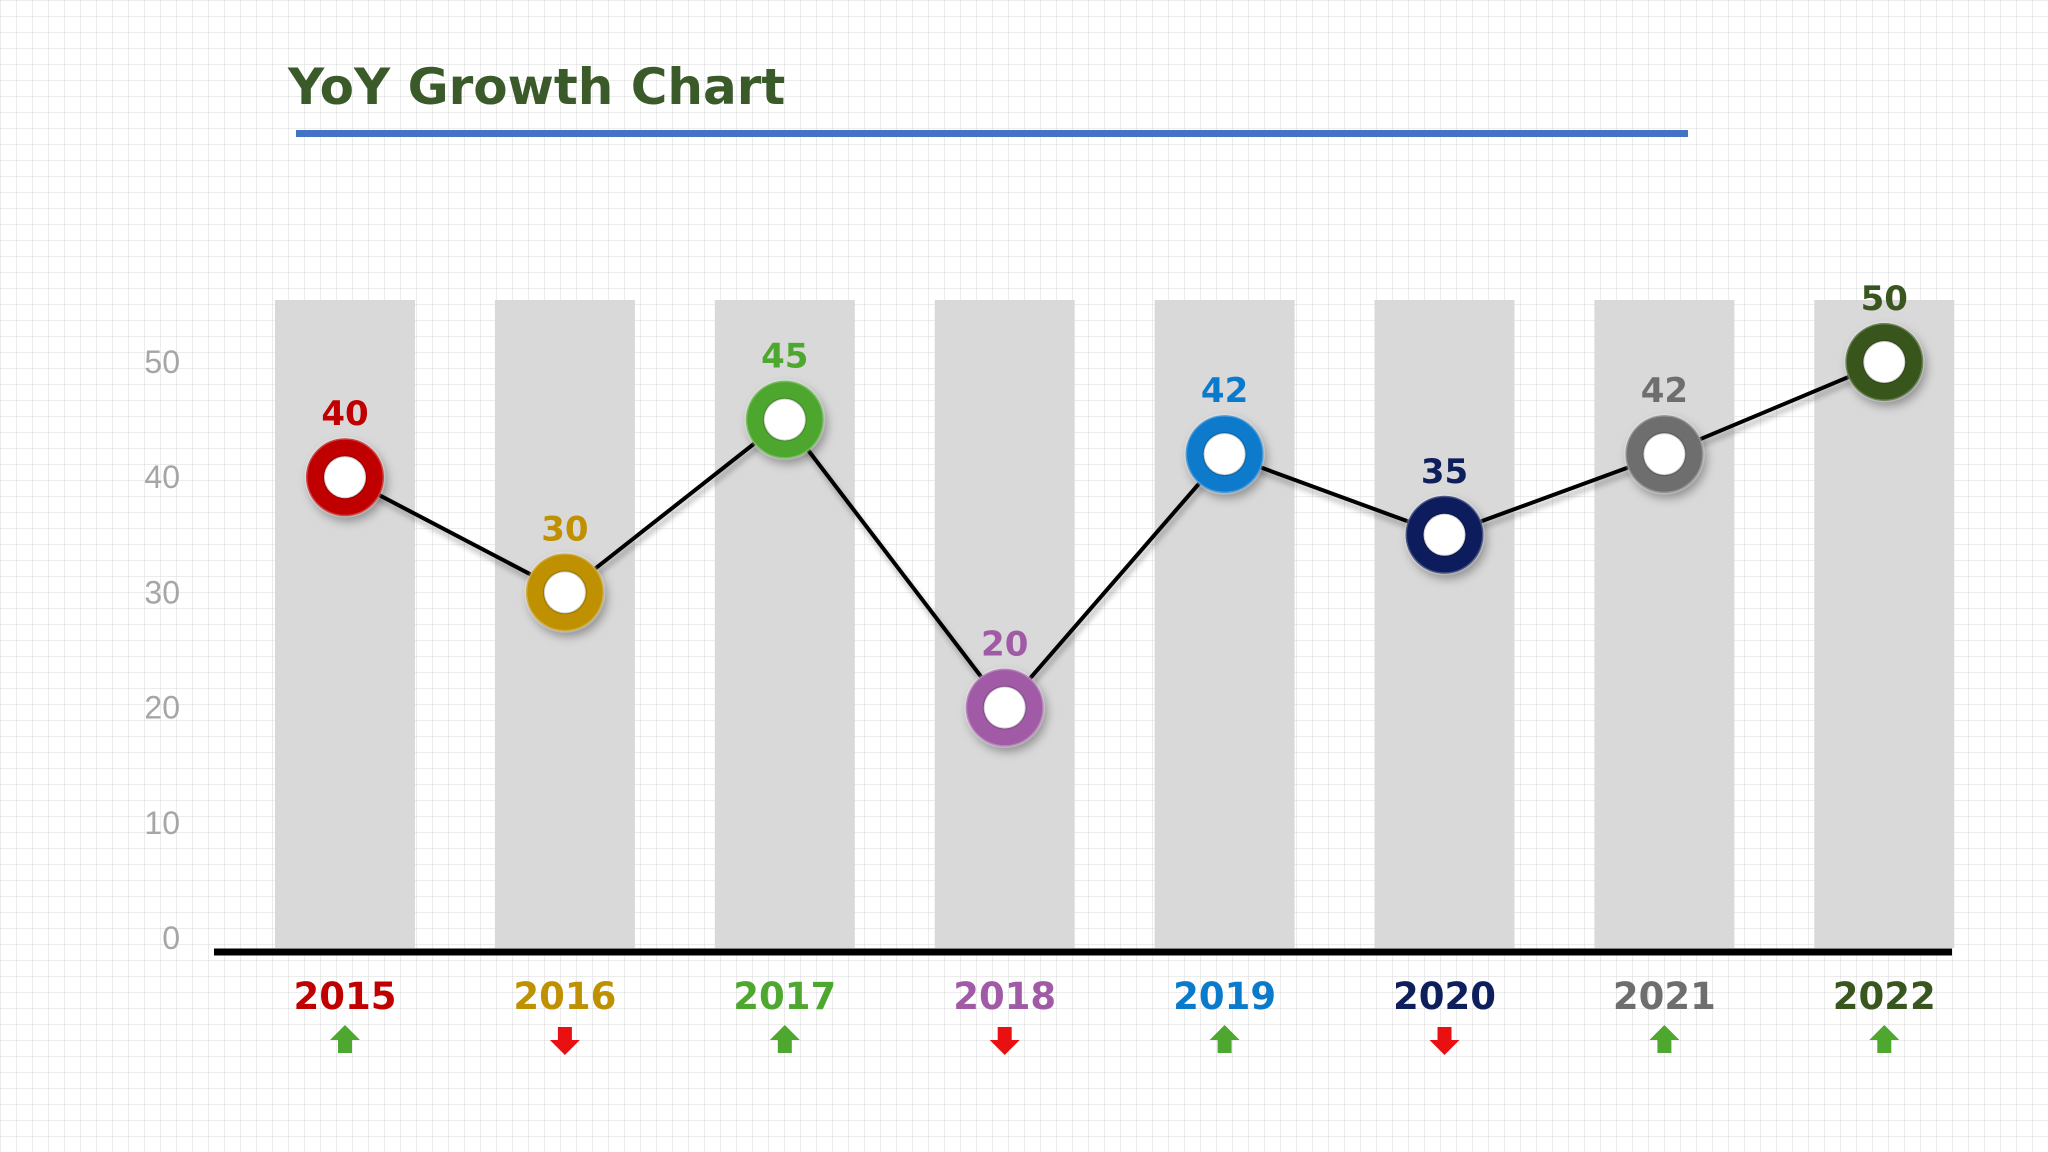 The image size is (2048, 1152). What do you see at coordinates (537, 87) in the screenshot?
I see `chart-title: YoY Growth Chart` at bounding box center [537, 87].